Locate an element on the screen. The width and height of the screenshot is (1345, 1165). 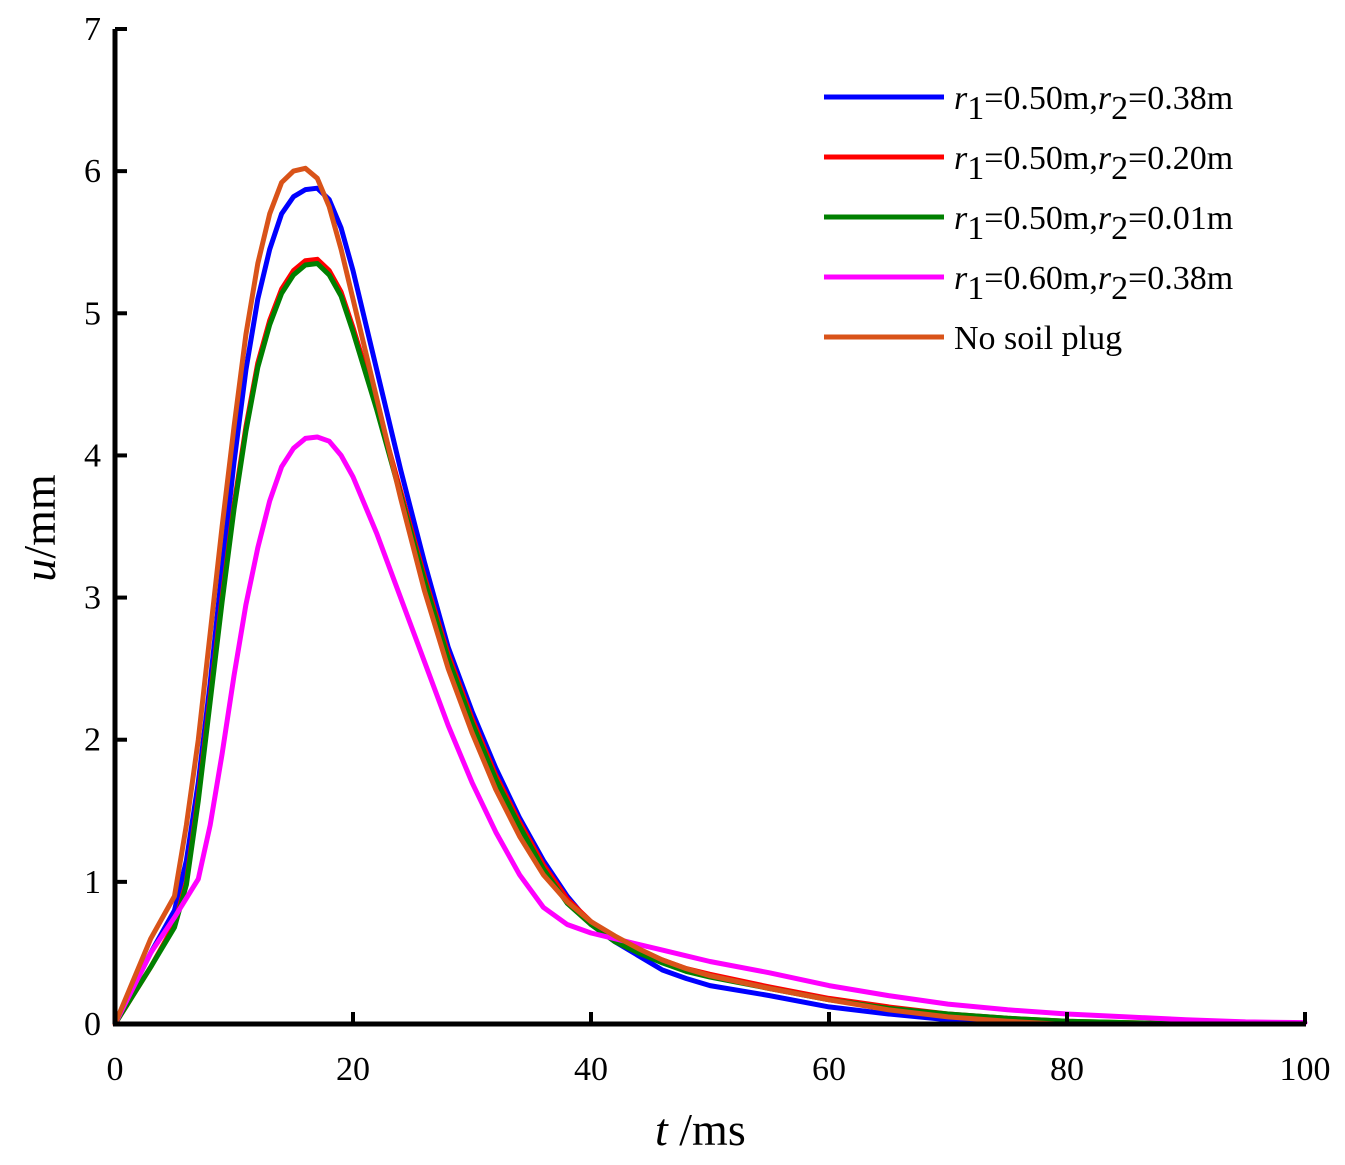
legend-label-2: r1=0.50m,r2=0.20m is located at coordinates (1093, 163).